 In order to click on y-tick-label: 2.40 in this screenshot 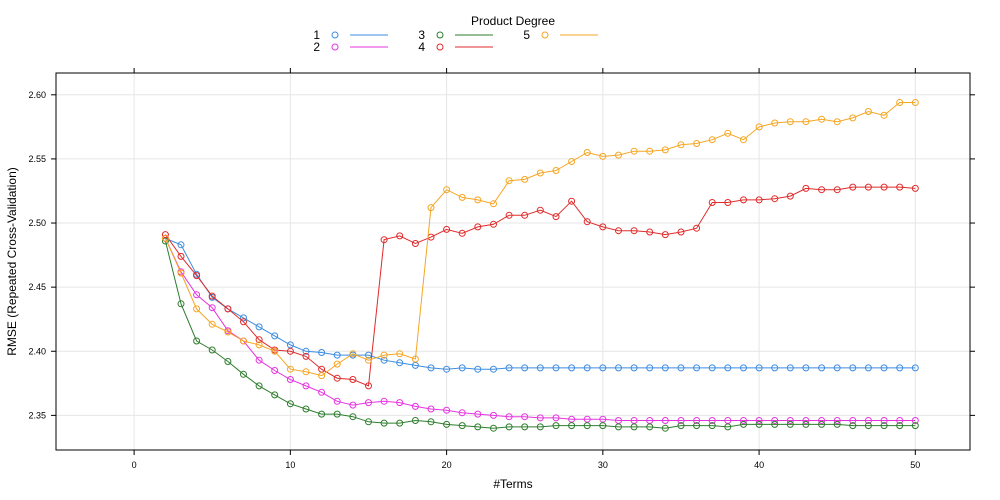, I will do `click(37, 351)`.